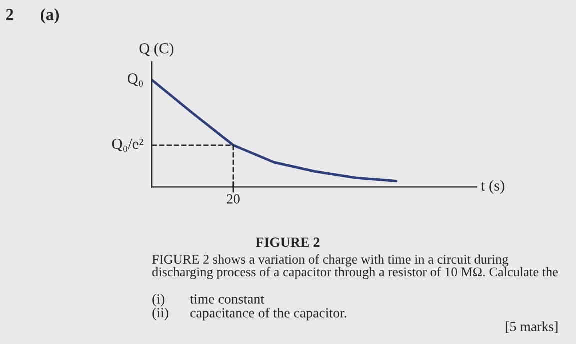 The height and width of the screenshot is (344, 576). I want to click on text: [5 marks], so click(532, 328).